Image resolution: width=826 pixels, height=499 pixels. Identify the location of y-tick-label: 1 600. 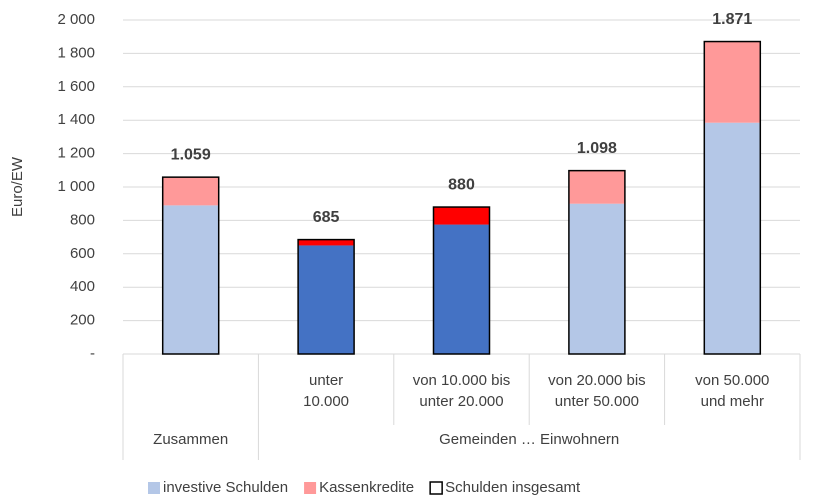
(76, 86).